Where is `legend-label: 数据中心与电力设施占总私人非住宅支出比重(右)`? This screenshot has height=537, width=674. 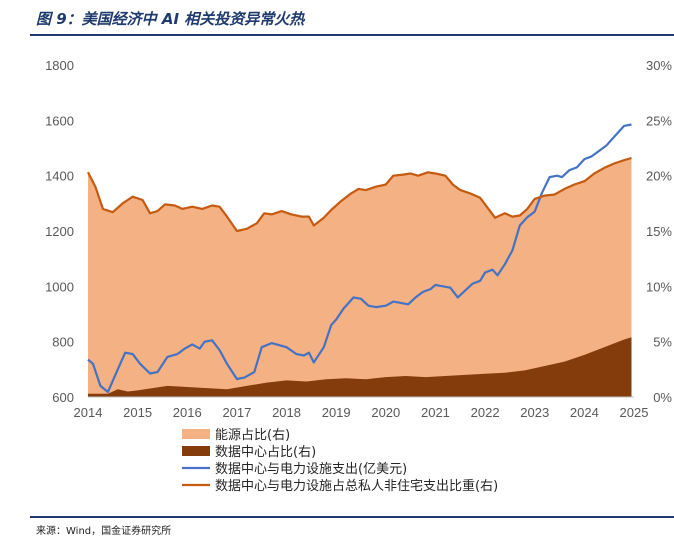
legend-label: 数据中心与电力设施占总私人非住宅支出比重(右) is located at coordinates (356, 486).